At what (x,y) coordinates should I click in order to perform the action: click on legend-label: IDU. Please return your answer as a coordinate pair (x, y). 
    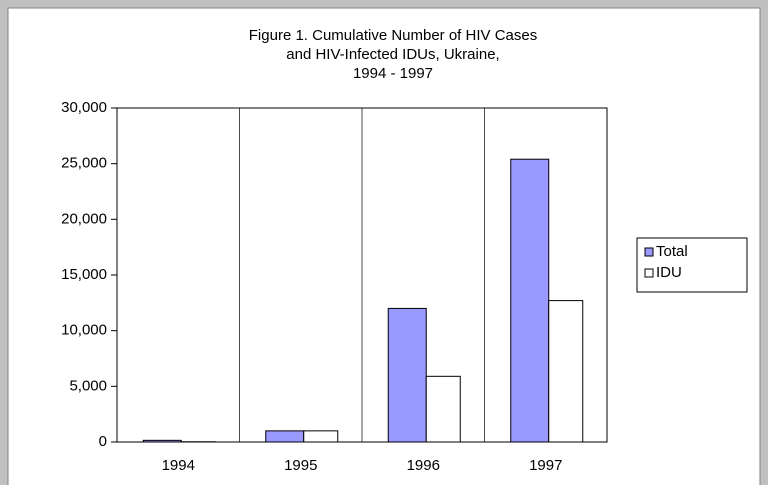
    Looking at the image, I should click on (669, 272).